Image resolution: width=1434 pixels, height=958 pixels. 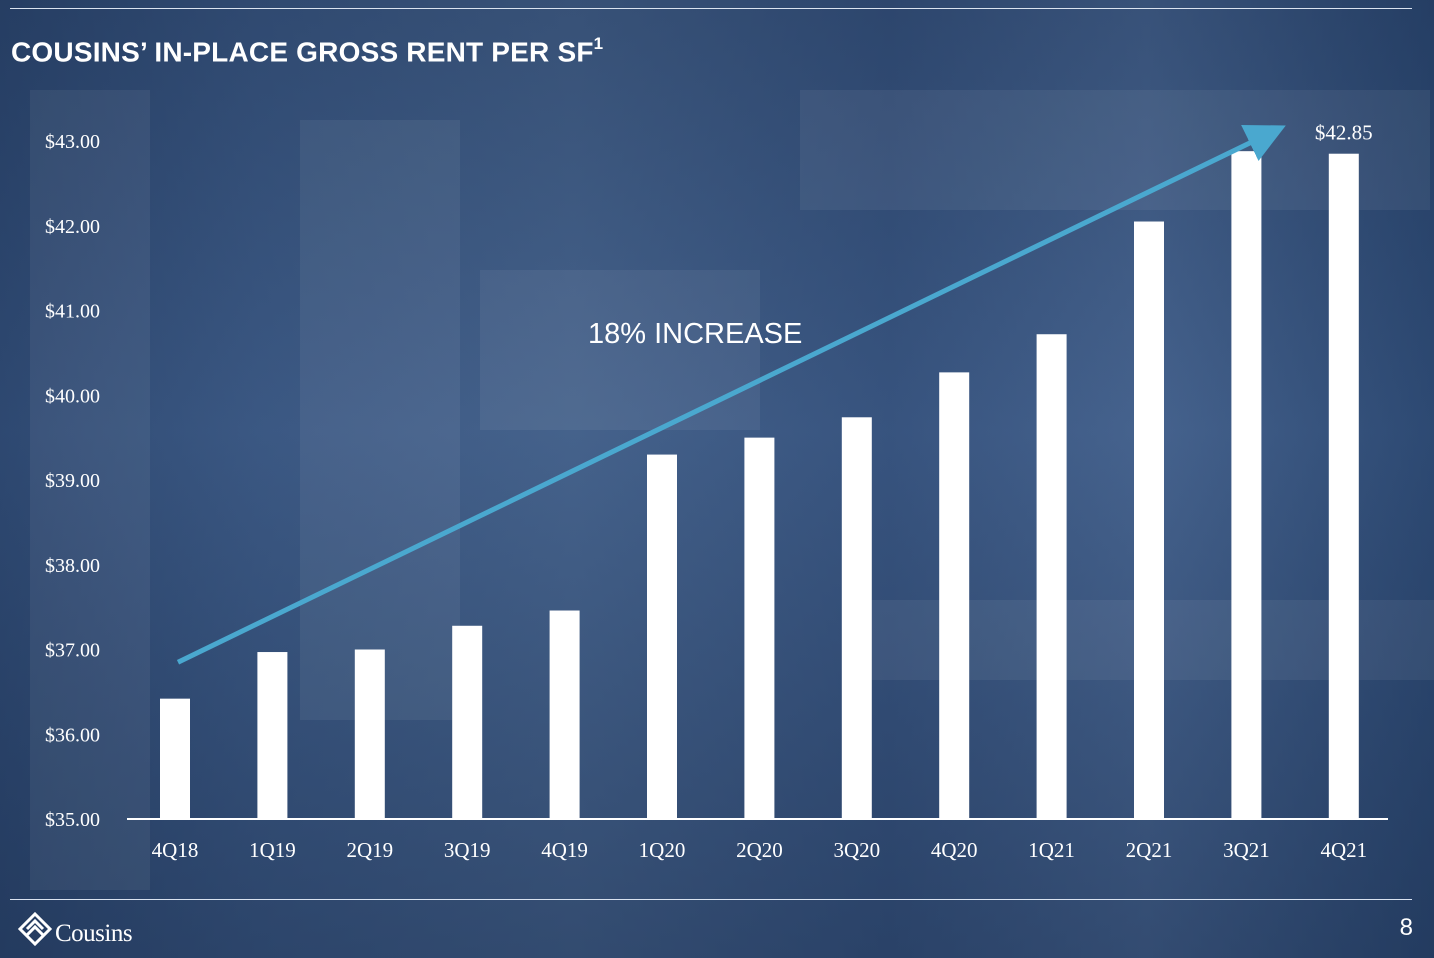 I want to click on x-tick-label: 3Q20, so click(x=856, y=850).